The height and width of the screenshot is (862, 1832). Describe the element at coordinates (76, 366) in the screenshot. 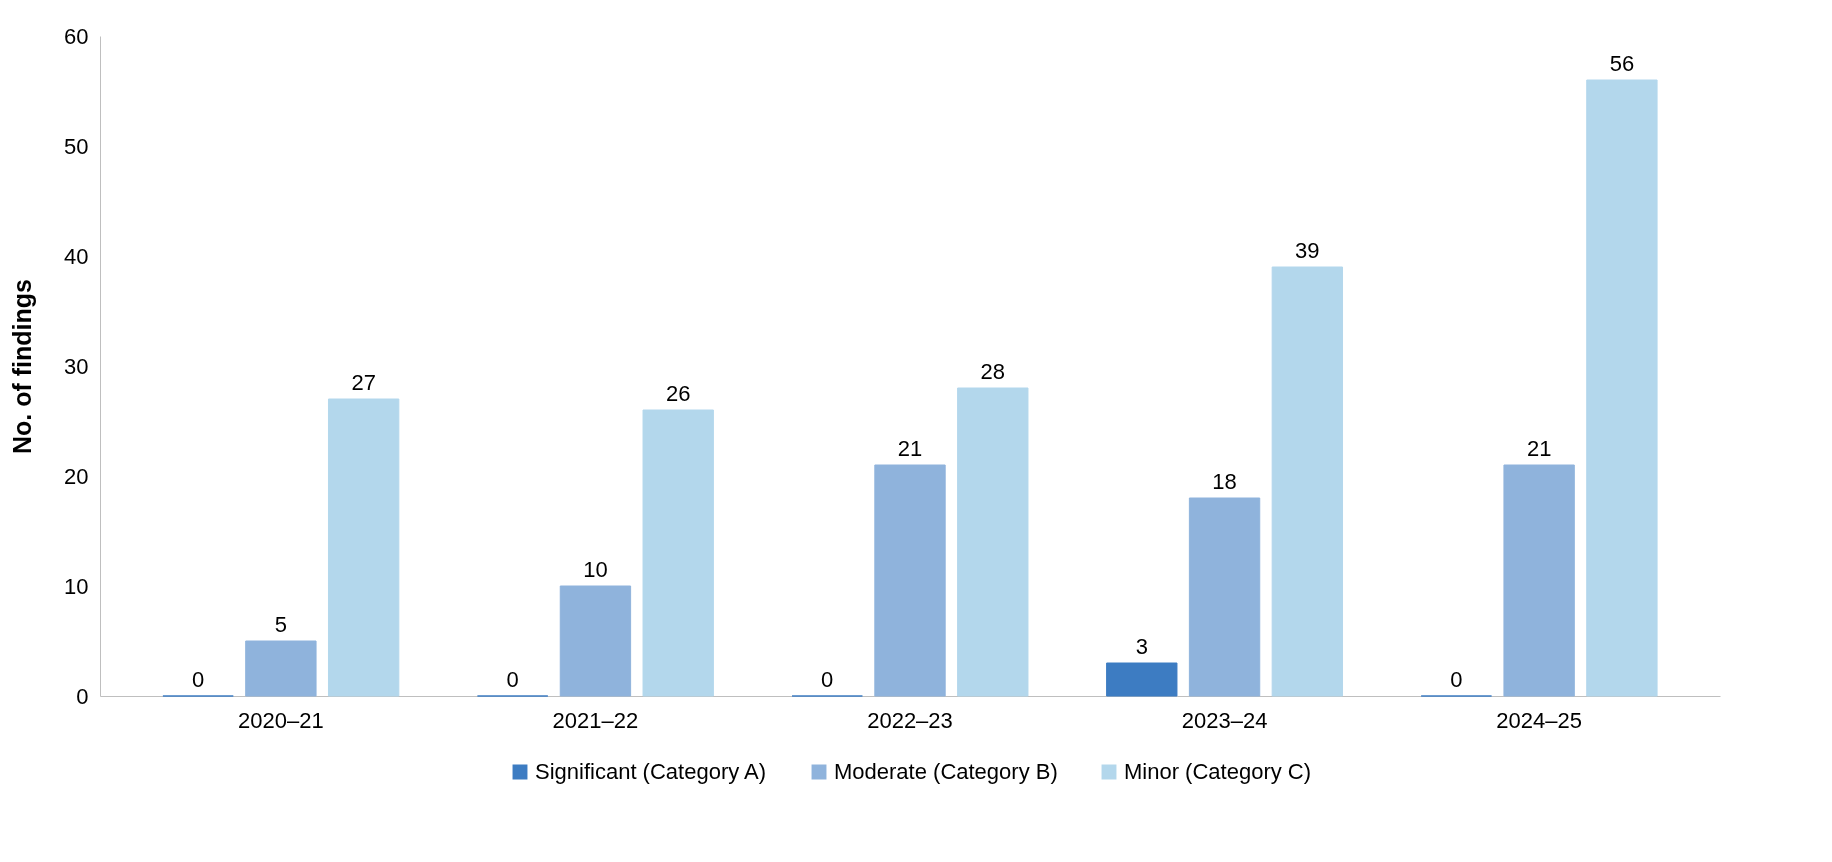

I see `y-tick-label: 30` at that location.